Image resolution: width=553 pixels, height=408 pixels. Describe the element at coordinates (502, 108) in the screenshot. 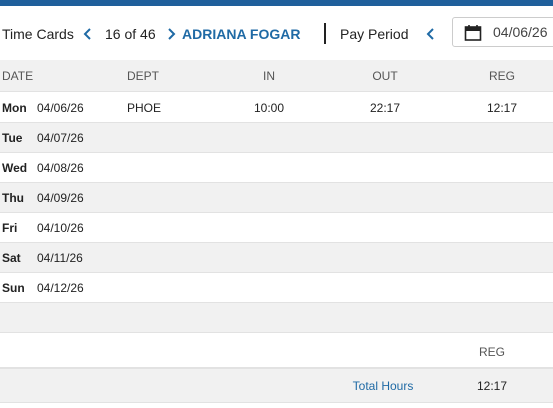

I see `reg-cell: 12:17` at that location.